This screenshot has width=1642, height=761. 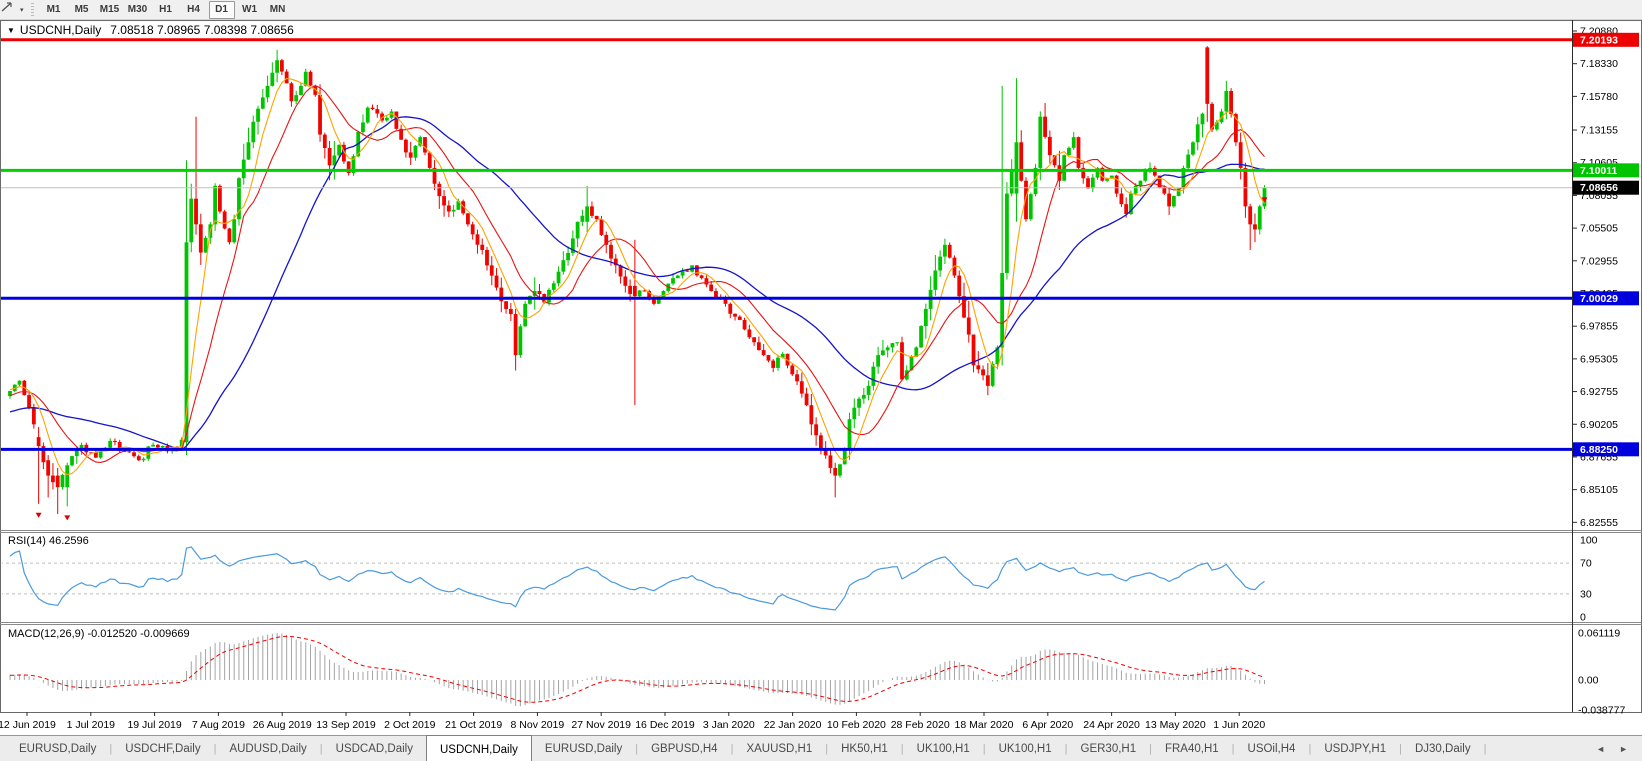 What do you see at coordinates (1599, 64) in the screenshot?
I see `price-tick-label: 7.18330` at bounding box center [1599, 64].